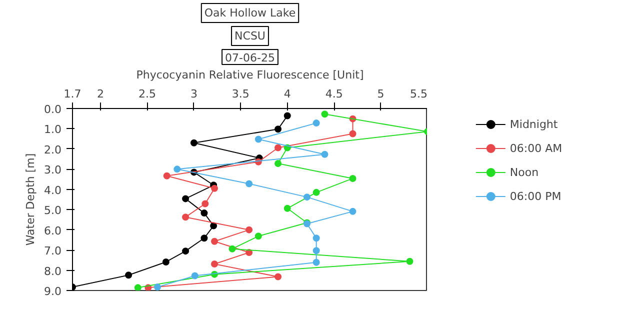  I want to click on y-tick-label: 3.0, so click(53, 170).